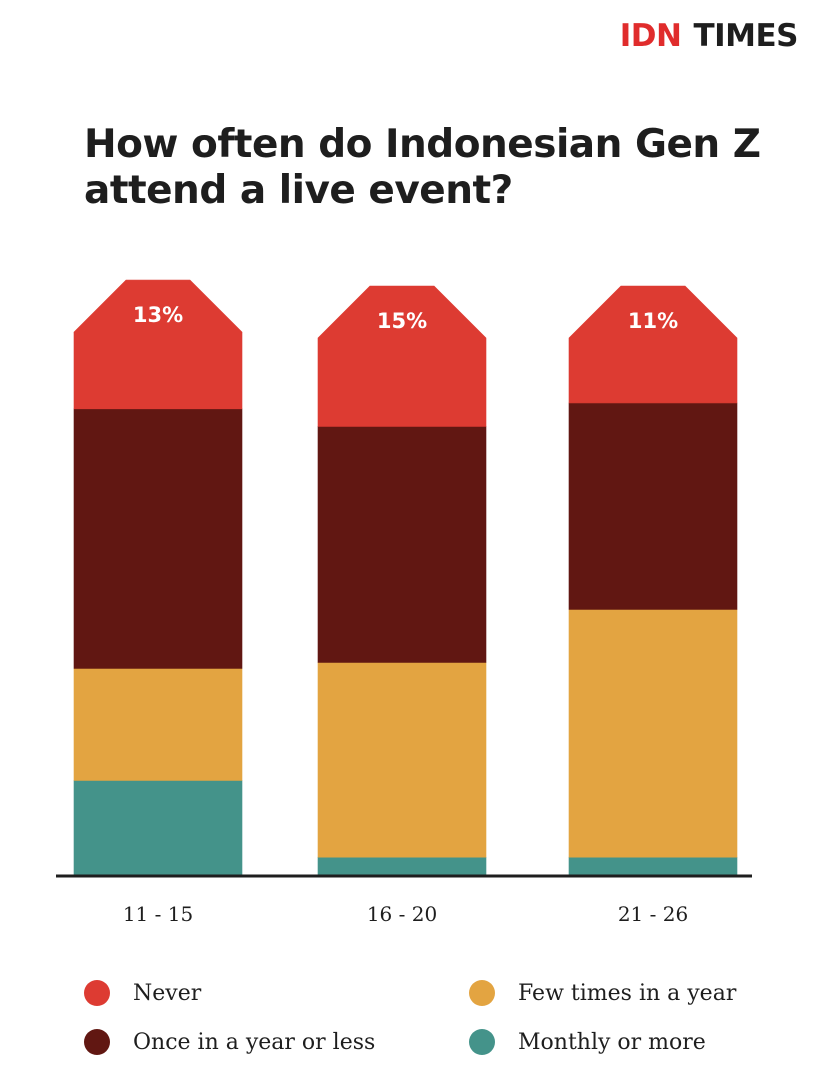 The height and width of the screenshot is (1080, 818). I want to click on value-label-never-16-20: 15%, so click(402, 321).